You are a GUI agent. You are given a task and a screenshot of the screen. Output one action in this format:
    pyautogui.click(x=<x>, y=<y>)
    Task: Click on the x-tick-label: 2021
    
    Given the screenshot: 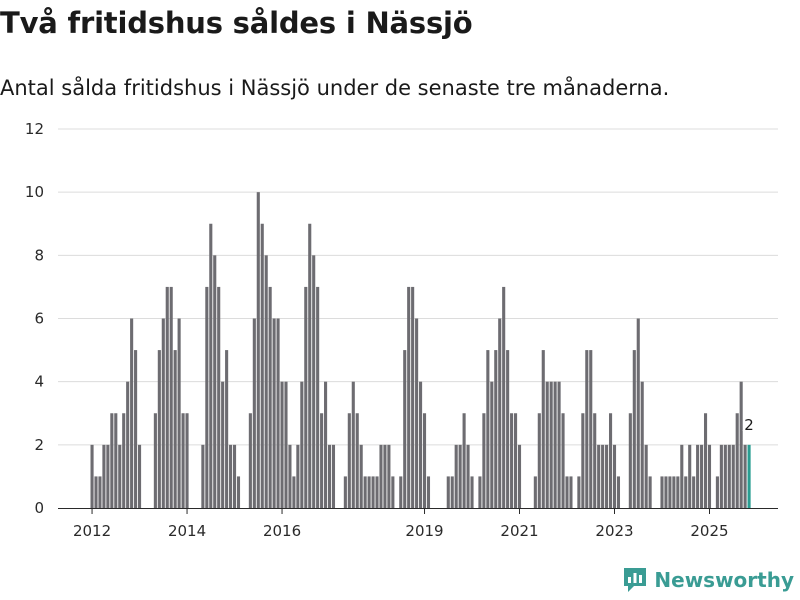 What is the action you would take?
    pyautogui.click(x=519, y=531)
    